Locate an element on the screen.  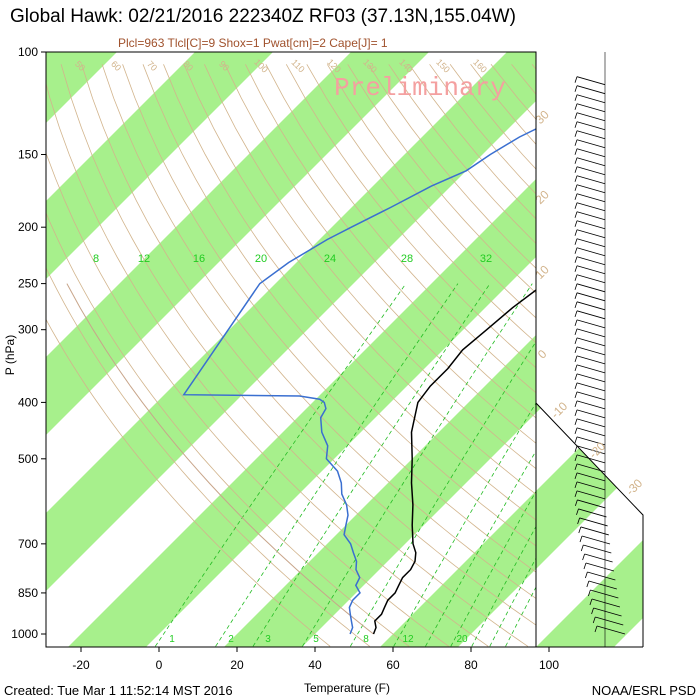
x-tick-label: 0 is located at coordinates (159, 665).